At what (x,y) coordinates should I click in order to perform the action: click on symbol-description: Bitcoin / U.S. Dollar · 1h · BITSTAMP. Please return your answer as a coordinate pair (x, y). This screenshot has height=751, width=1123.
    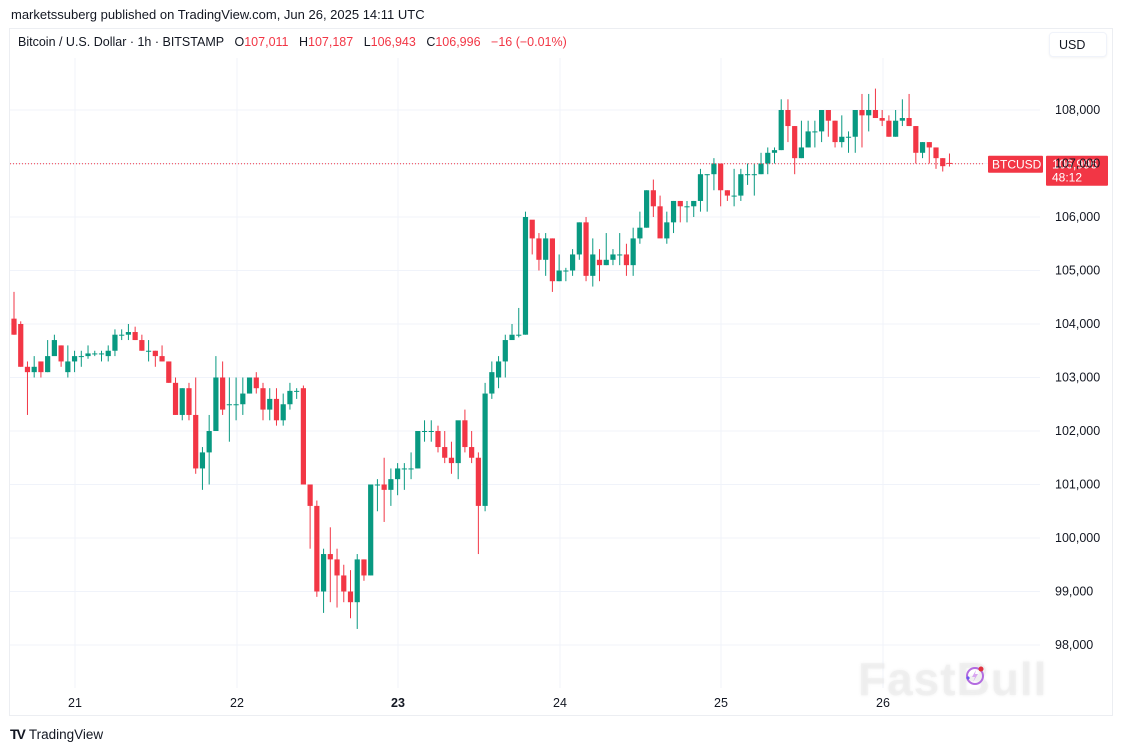
    Looking at the image, I should click on (121, 42).